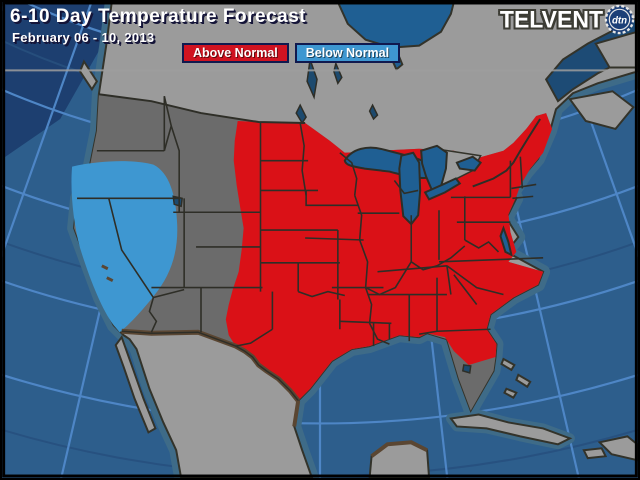 This screenshot has width=640, height=480. I want to click on legend: Above Normal Below Normal, so click(291, 53).